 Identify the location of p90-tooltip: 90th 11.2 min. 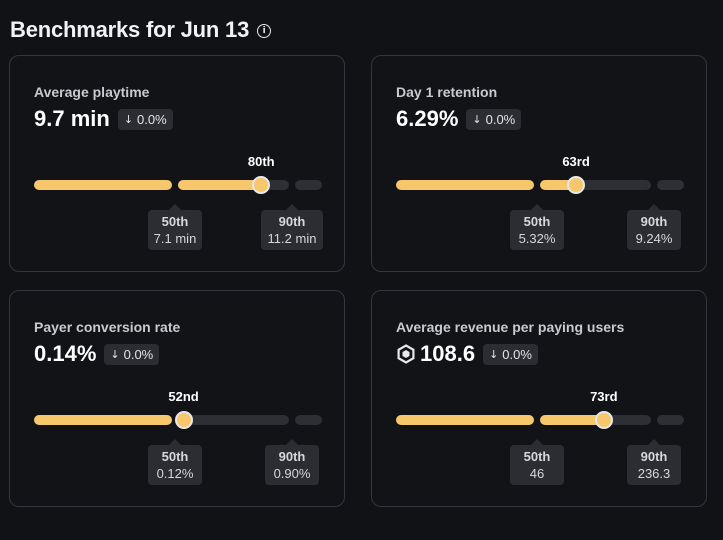
(292, 227).